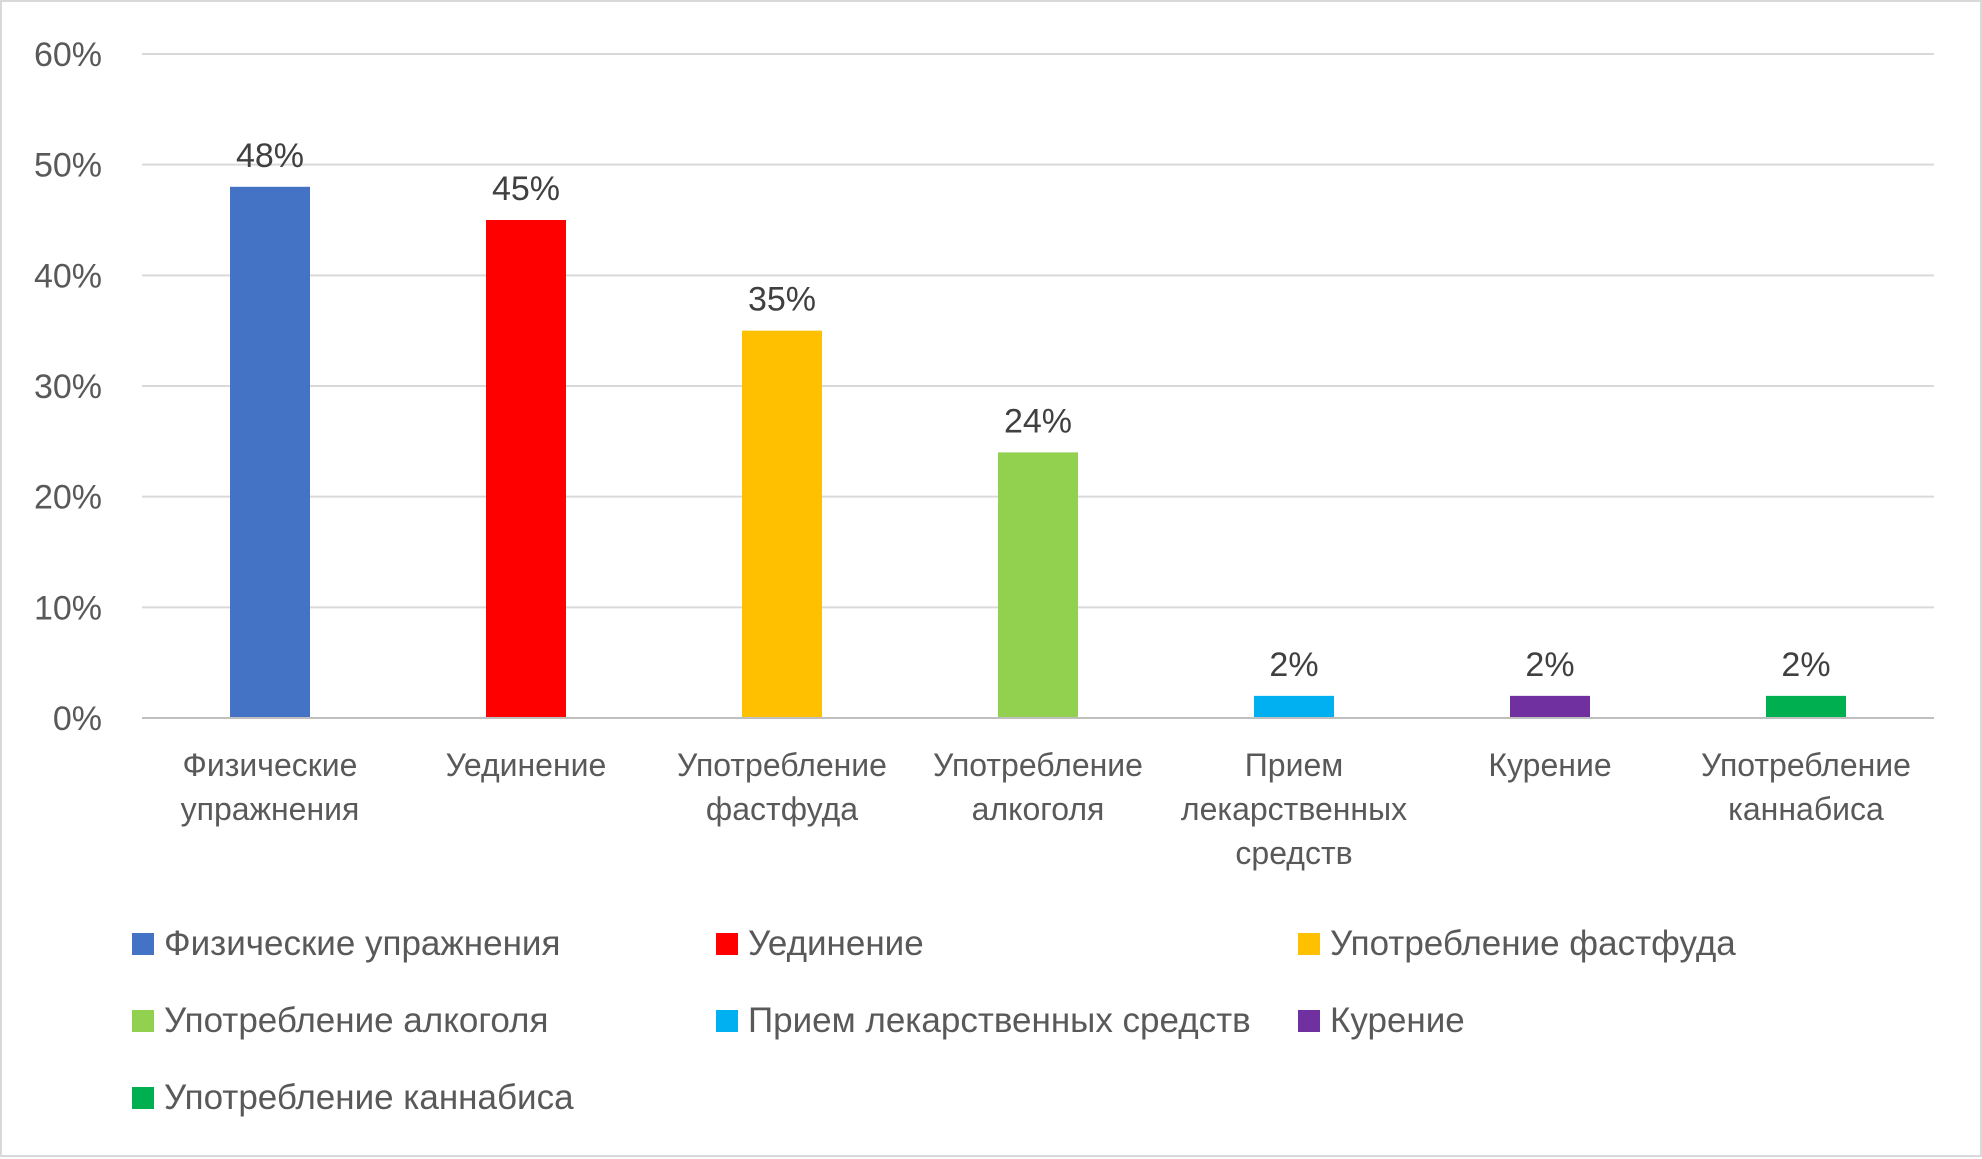  I want to click on data-label: 48%, so click(270, 156).